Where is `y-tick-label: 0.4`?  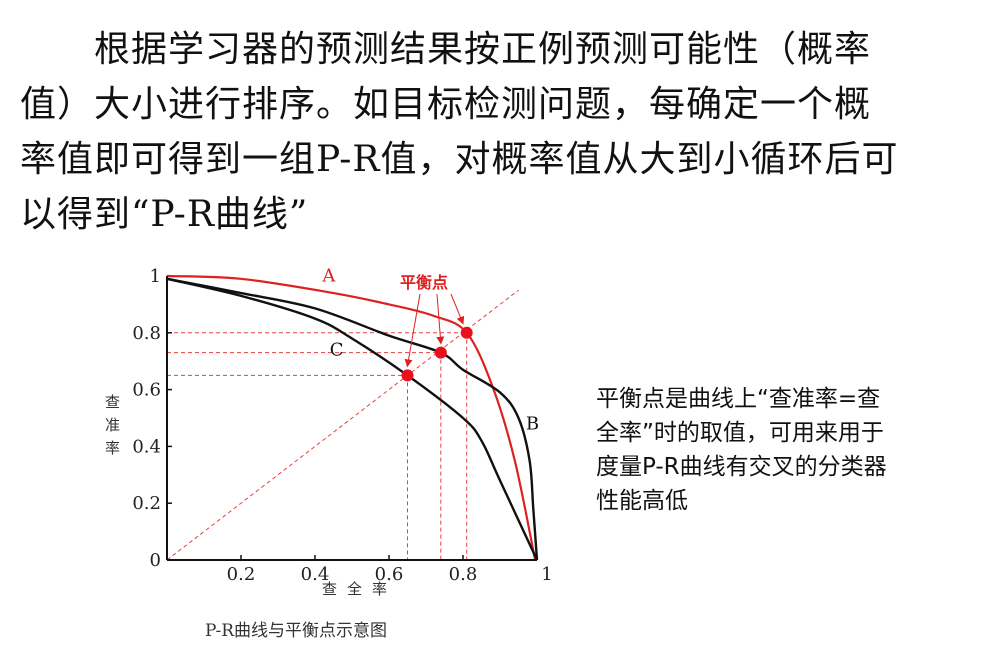 y-tick-label: 0.4 is located at coordinates (146, 446).